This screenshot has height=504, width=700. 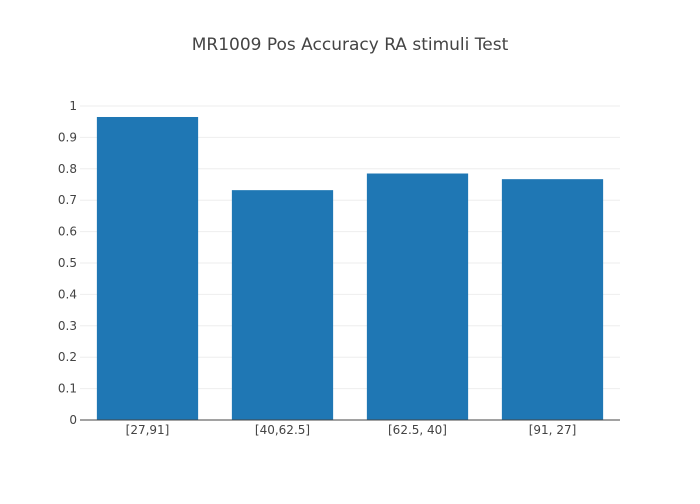 I want to click on y-tick-label: 0.2, so click(x=67, y=357).